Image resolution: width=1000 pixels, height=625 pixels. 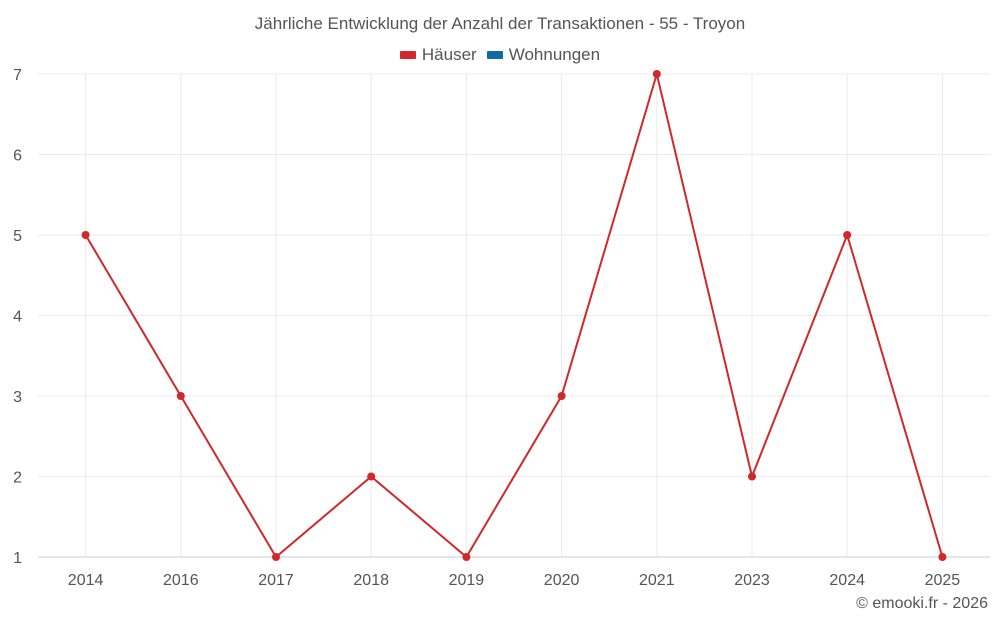 What do you see at coordinates (17, 75) in the screenshot?
I see `y-tick-label: 7` at bounding box center [17, 75].